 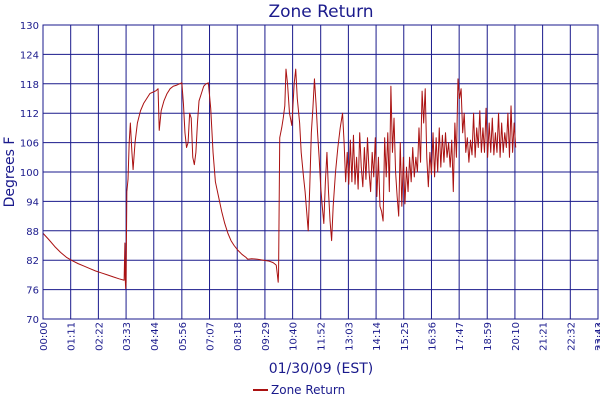 I want to click on x-axis-title: 01/30/09 (EST), so click(x=321, y=369).